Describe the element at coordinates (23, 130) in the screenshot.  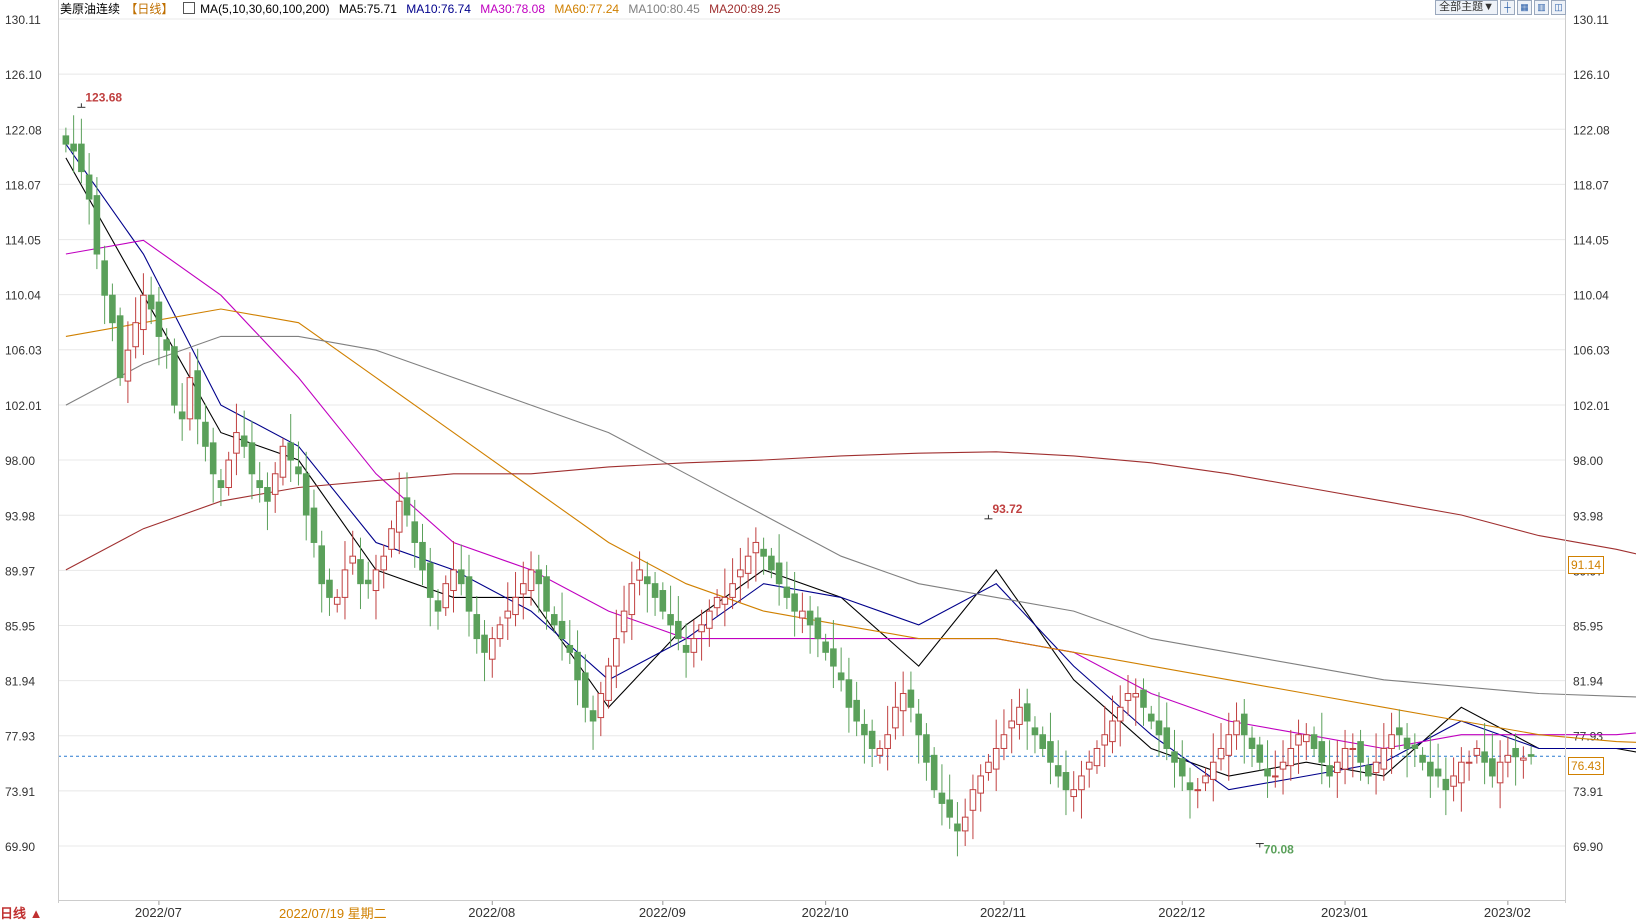
I see `y-tick-label: 122.08` at that location.